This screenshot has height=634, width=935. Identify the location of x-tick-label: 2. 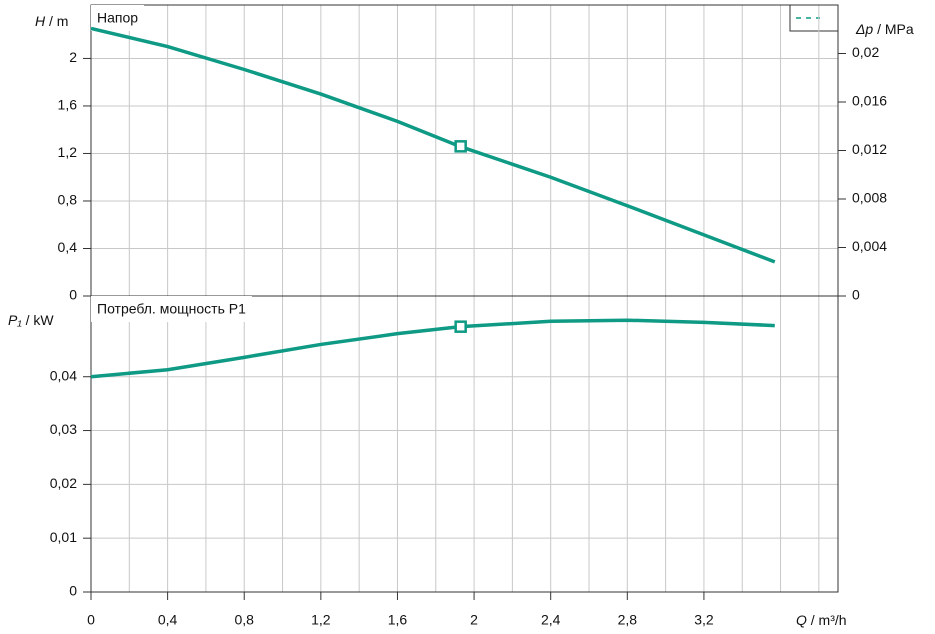
(474, 620).